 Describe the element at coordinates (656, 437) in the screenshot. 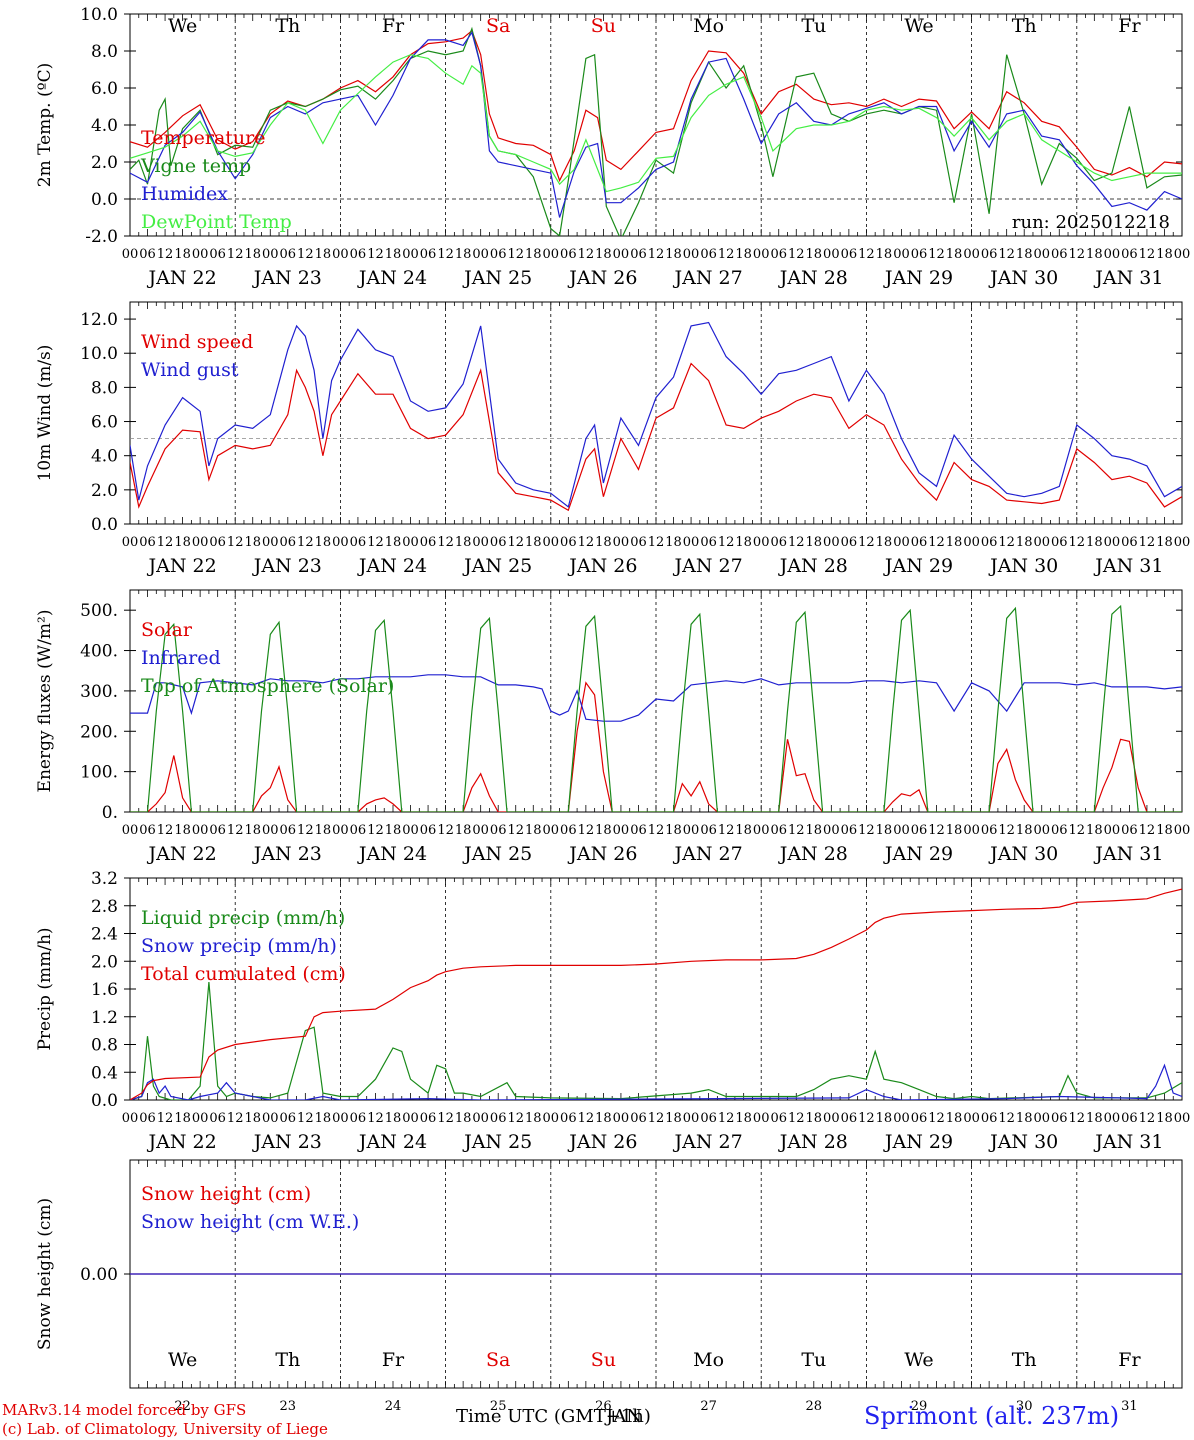

I see `series-line-wind-speed` at that location.